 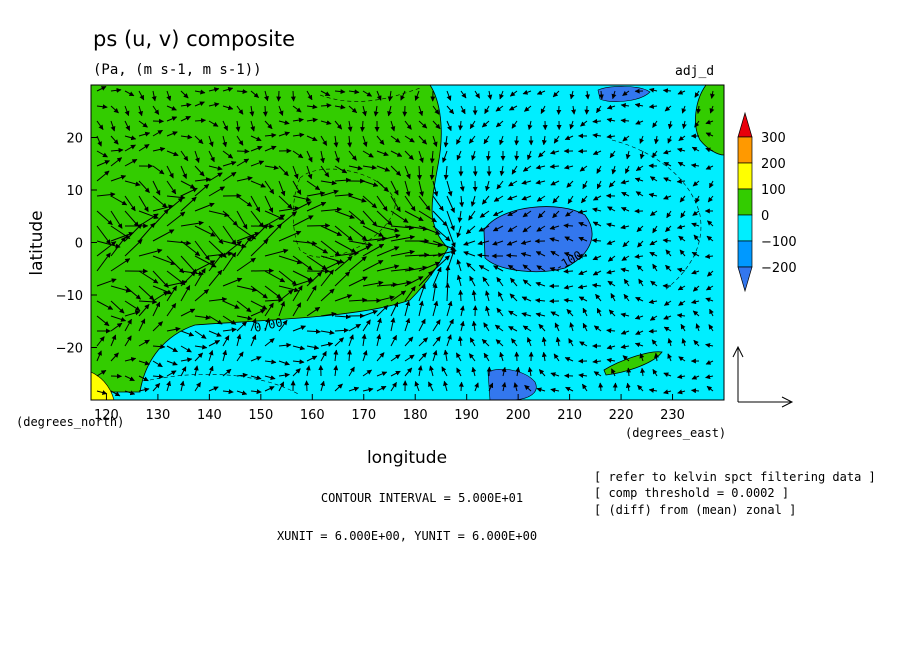 What do you see at coordinates (745, 279) in the screenshot?
I see `colorbar-min-triangle` at bounding box center [745, 279].